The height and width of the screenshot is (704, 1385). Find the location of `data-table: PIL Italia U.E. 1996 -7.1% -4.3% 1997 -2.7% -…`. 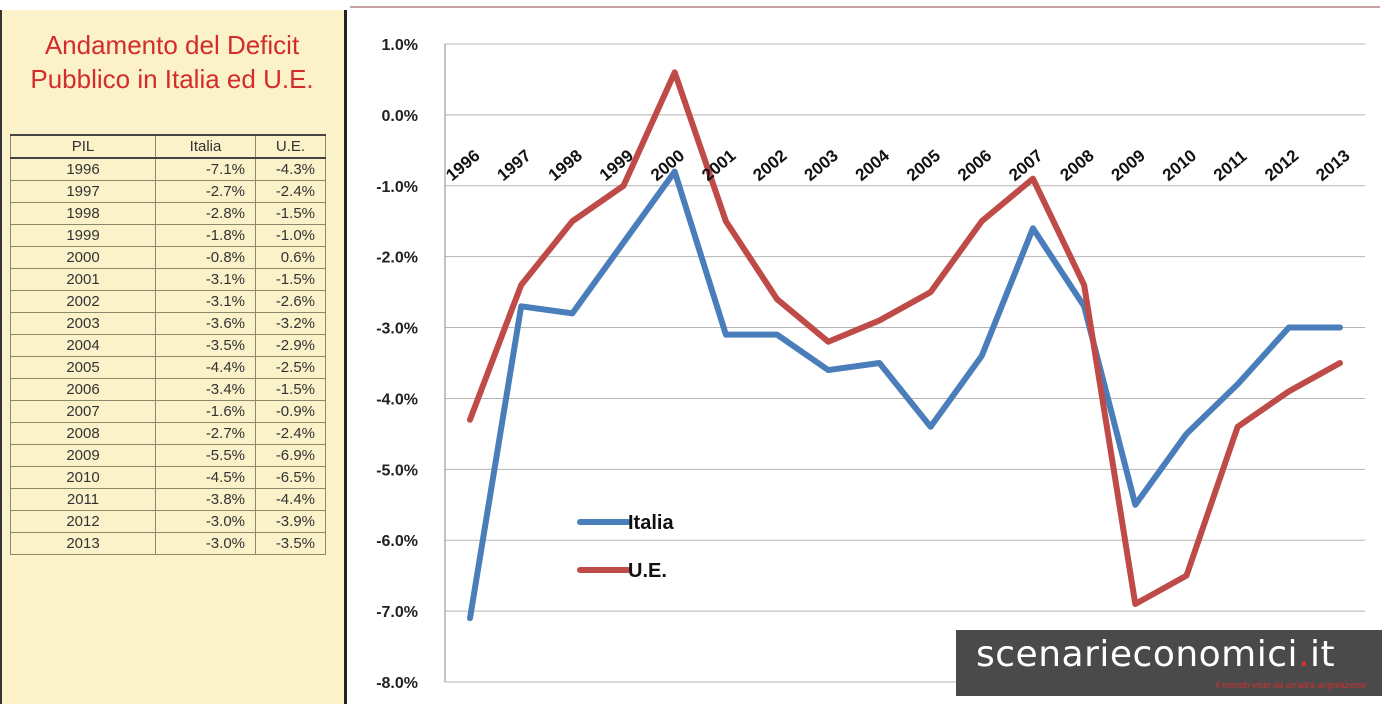

data-table: PIL Italia U.E. 1996 -7.1% -4.3% 1997 -2.7% -… is located at coordinates (168, 344).